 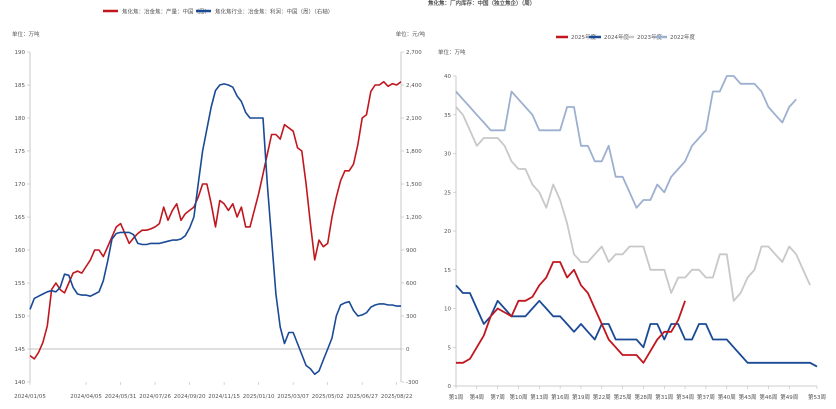 What do you see at coordinates (414, 185) in the screenshot?
I see `right-tick-label: 1,500` at bounding box center [414, 185].